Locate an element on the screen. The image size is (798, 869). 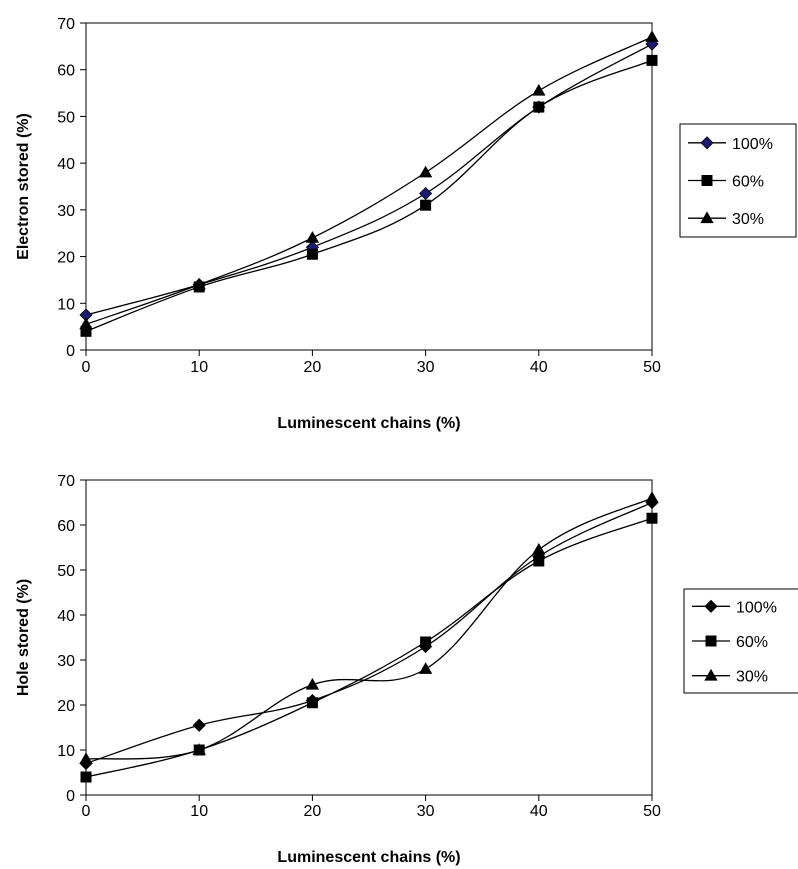
y-axis-title: Hole stored (%) is located at coordinates (23, 637).